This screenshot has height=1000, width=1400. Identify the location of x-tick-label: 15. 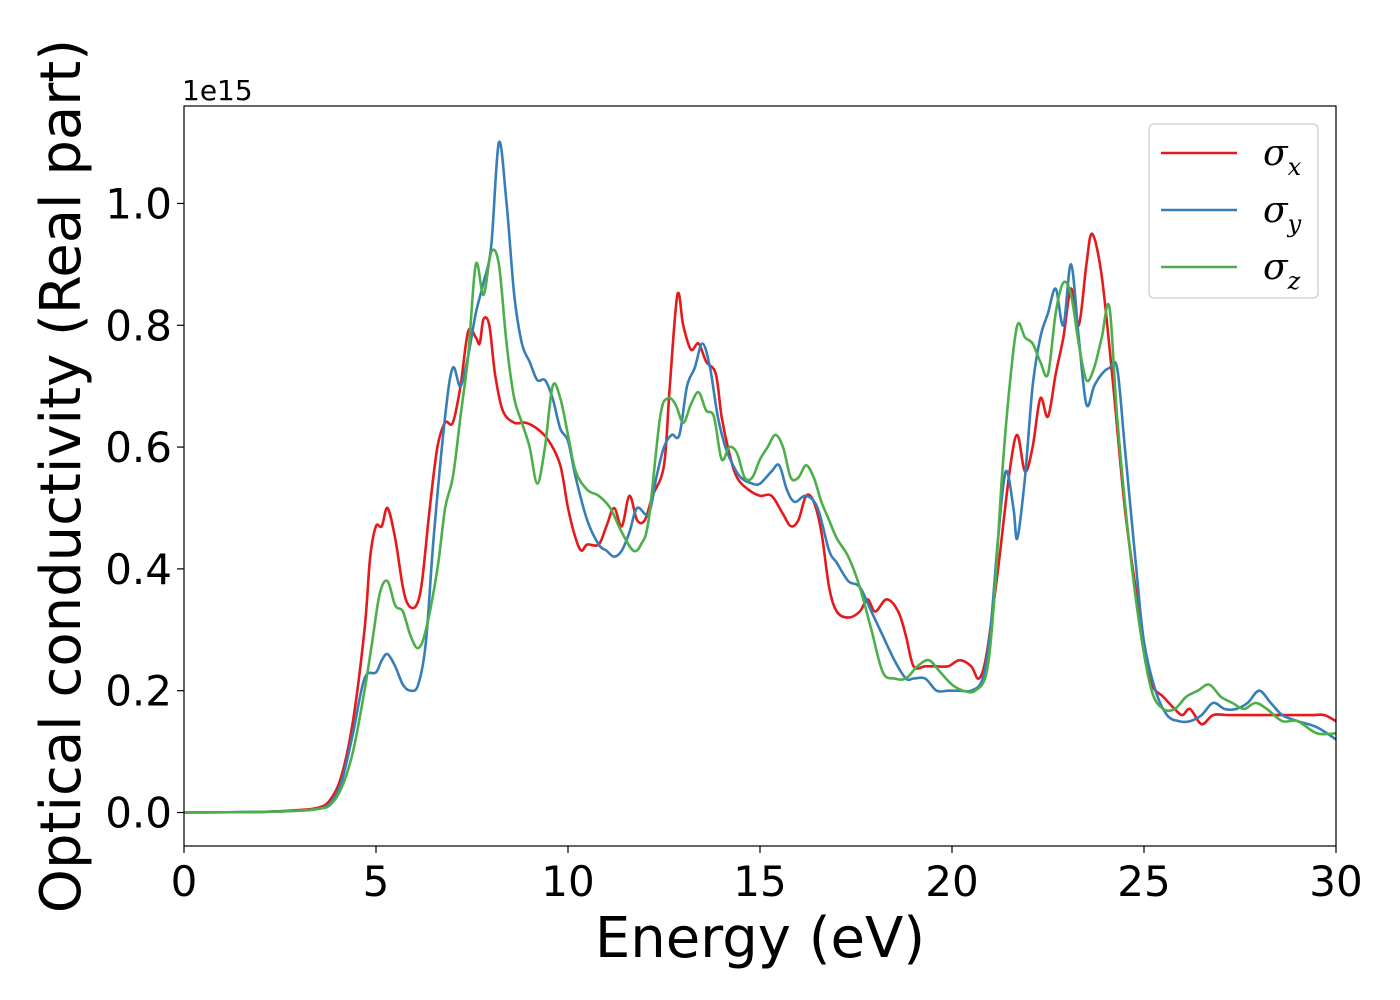
(759, 881).